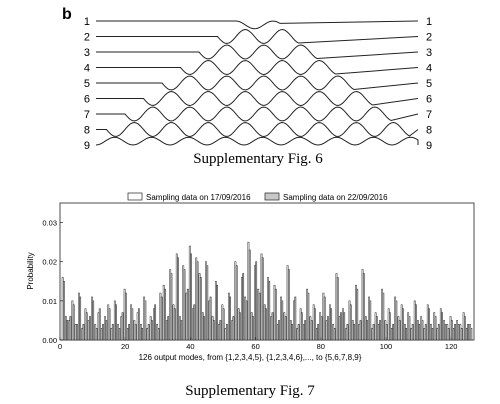 This screenshot has height=404, width=500. I want to click on mode-label-right-5: 5, so click(429, 84).